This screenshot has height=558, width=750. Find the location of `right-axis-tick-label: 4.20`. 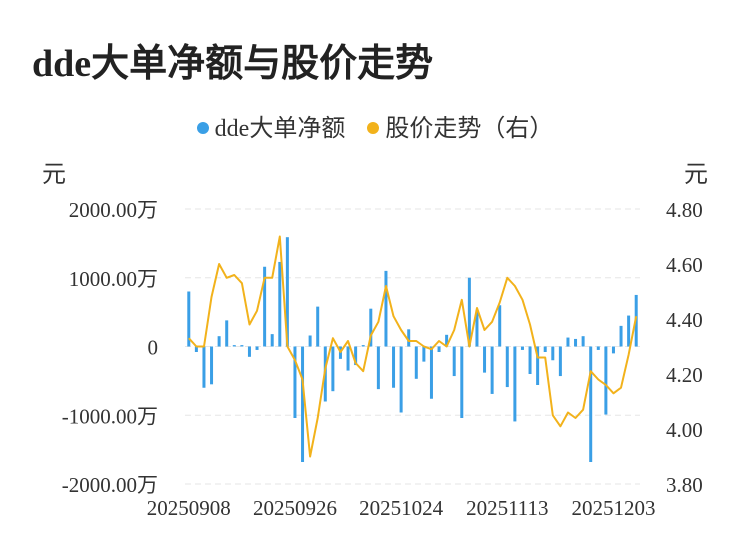

right-axis-tick-label: 4.20 is located at coordinates (684, 375).